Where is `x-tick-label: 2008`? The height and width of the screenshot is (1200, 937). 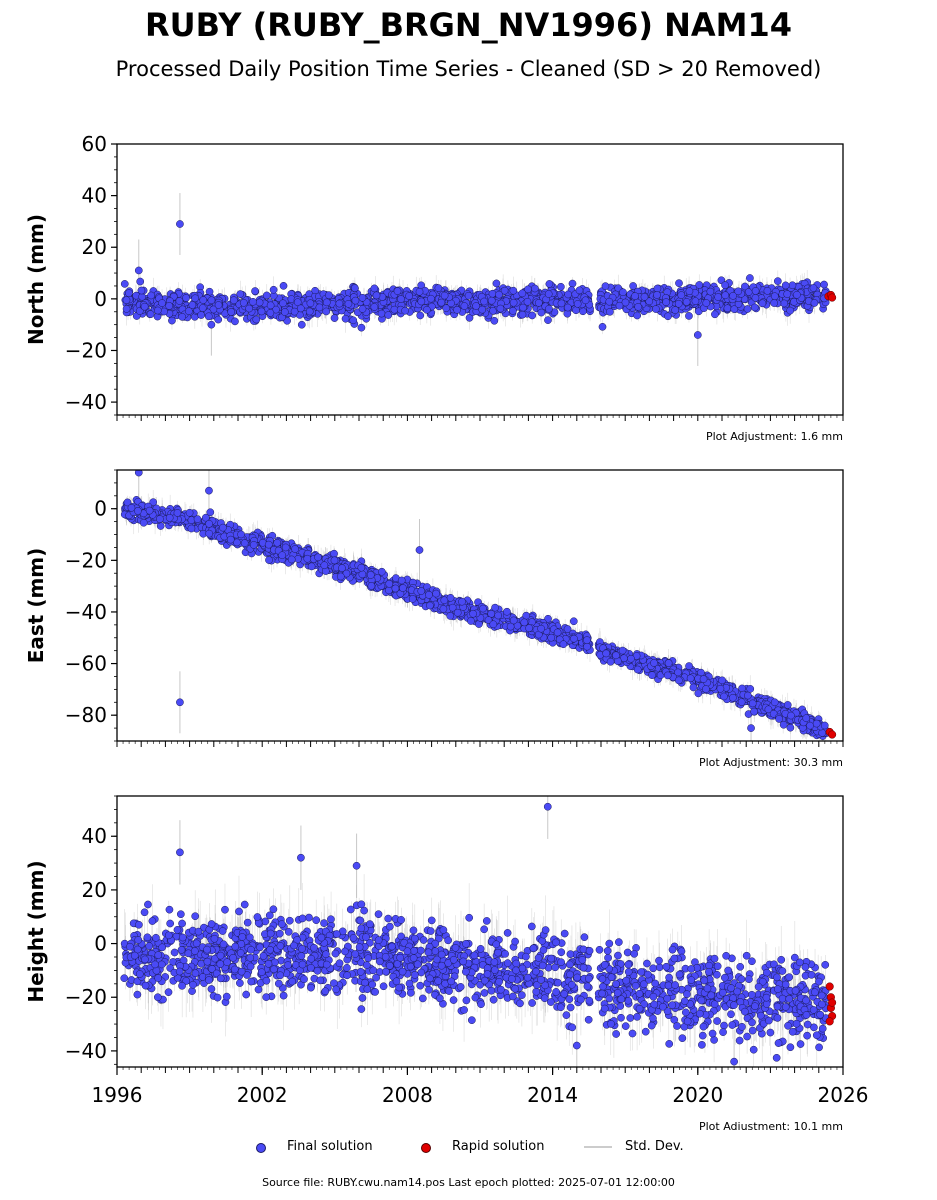 x-tick-label: 2008 is located at coordinates (407, 1095).